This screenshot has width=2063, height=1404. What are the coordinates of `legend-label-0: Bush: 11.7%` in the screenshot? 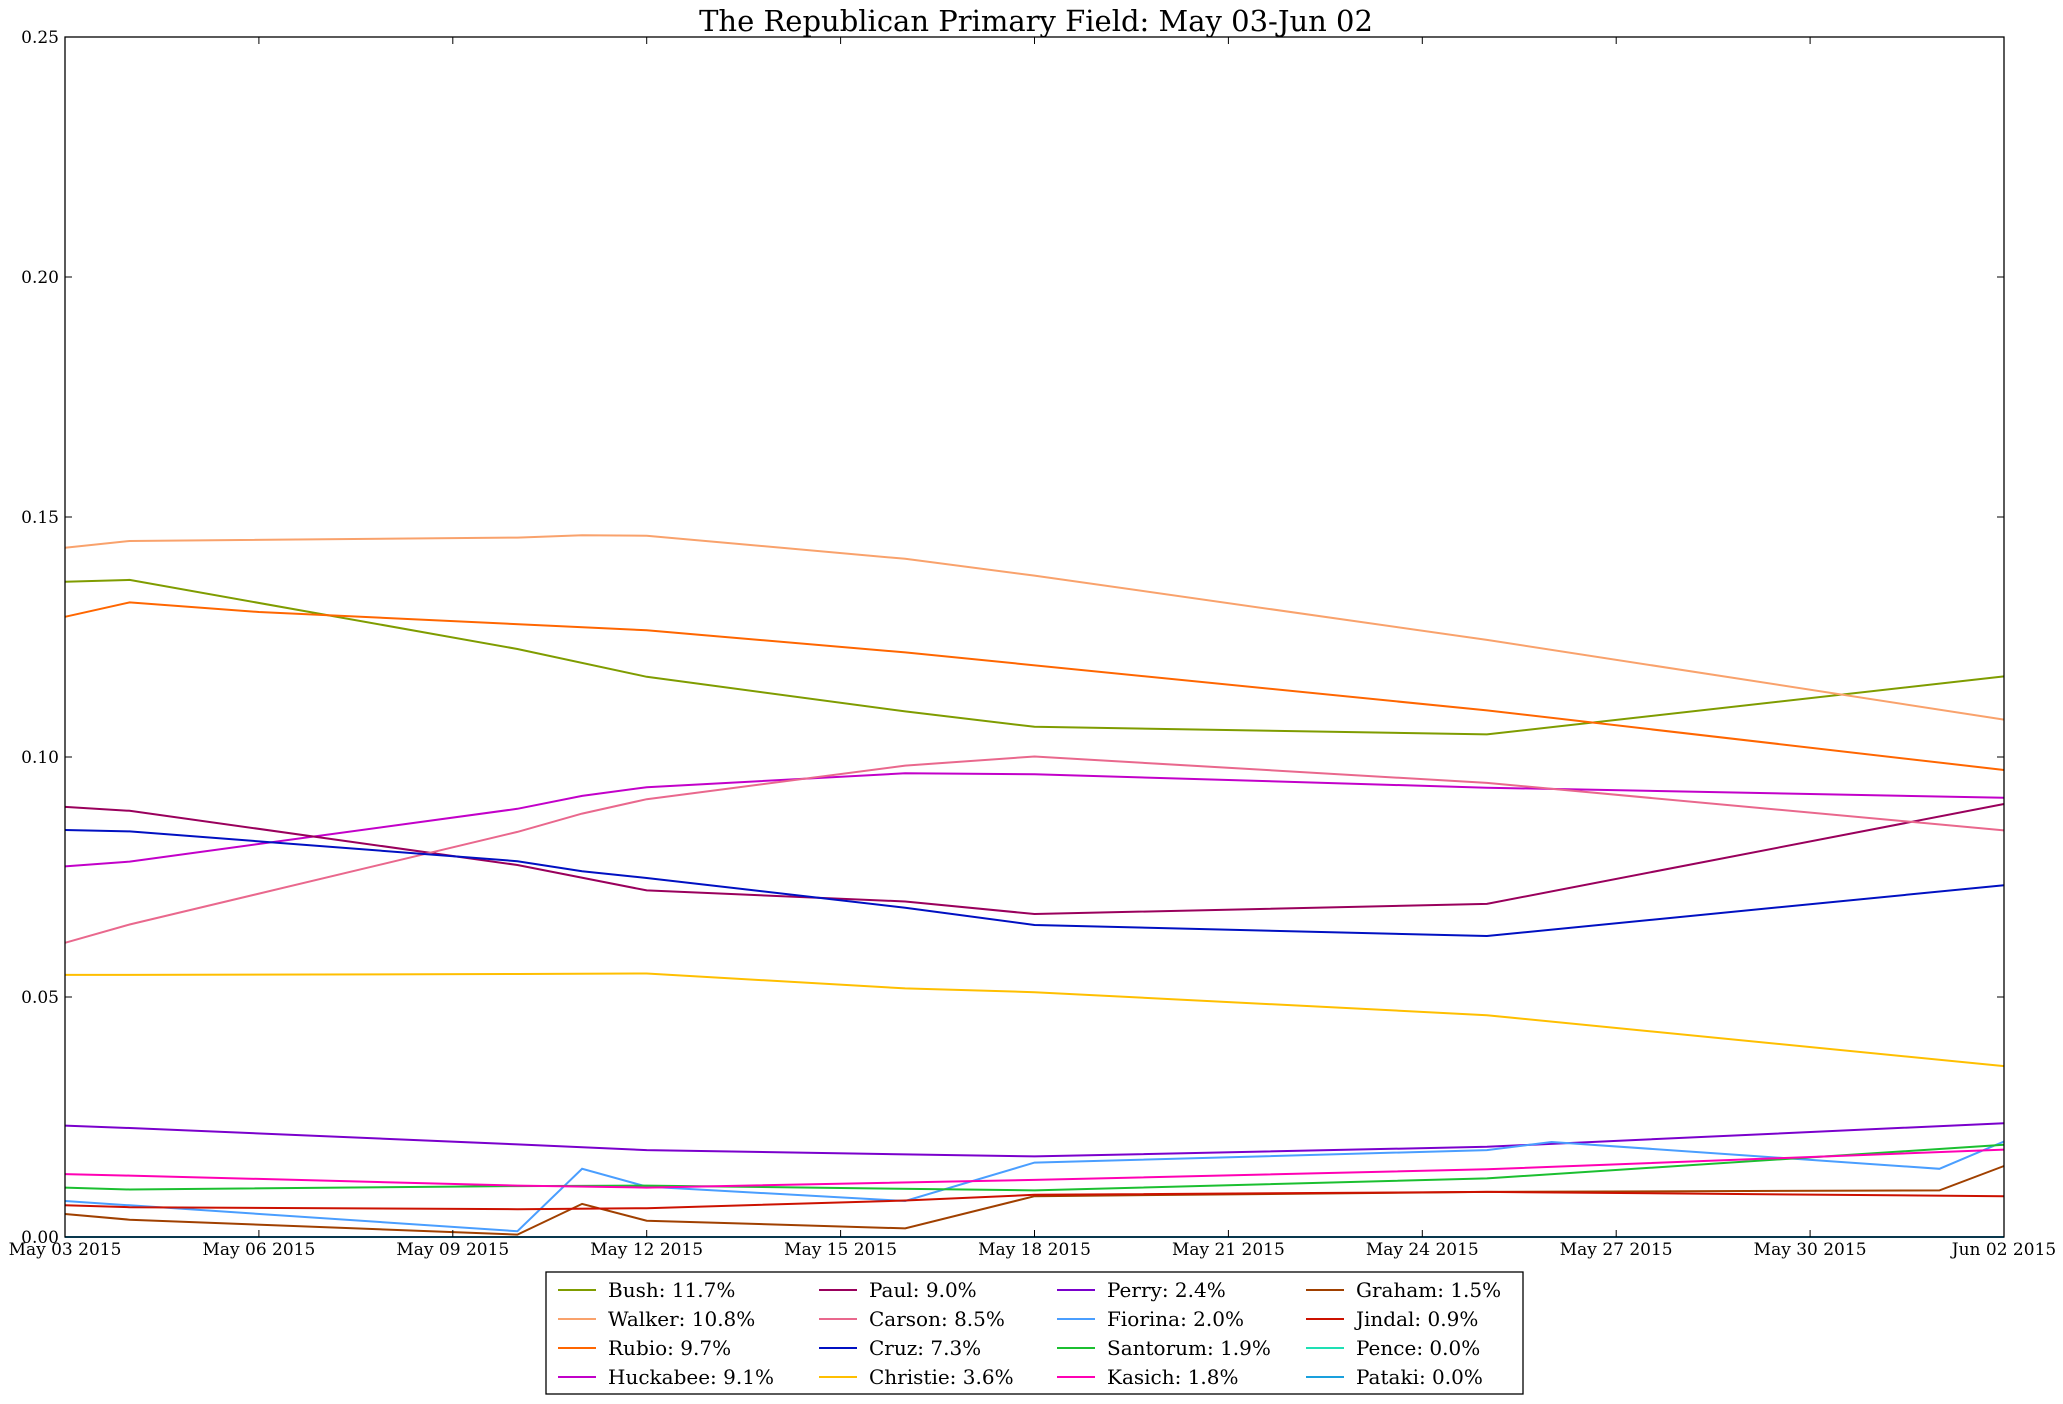 It's located at (671, 1290).